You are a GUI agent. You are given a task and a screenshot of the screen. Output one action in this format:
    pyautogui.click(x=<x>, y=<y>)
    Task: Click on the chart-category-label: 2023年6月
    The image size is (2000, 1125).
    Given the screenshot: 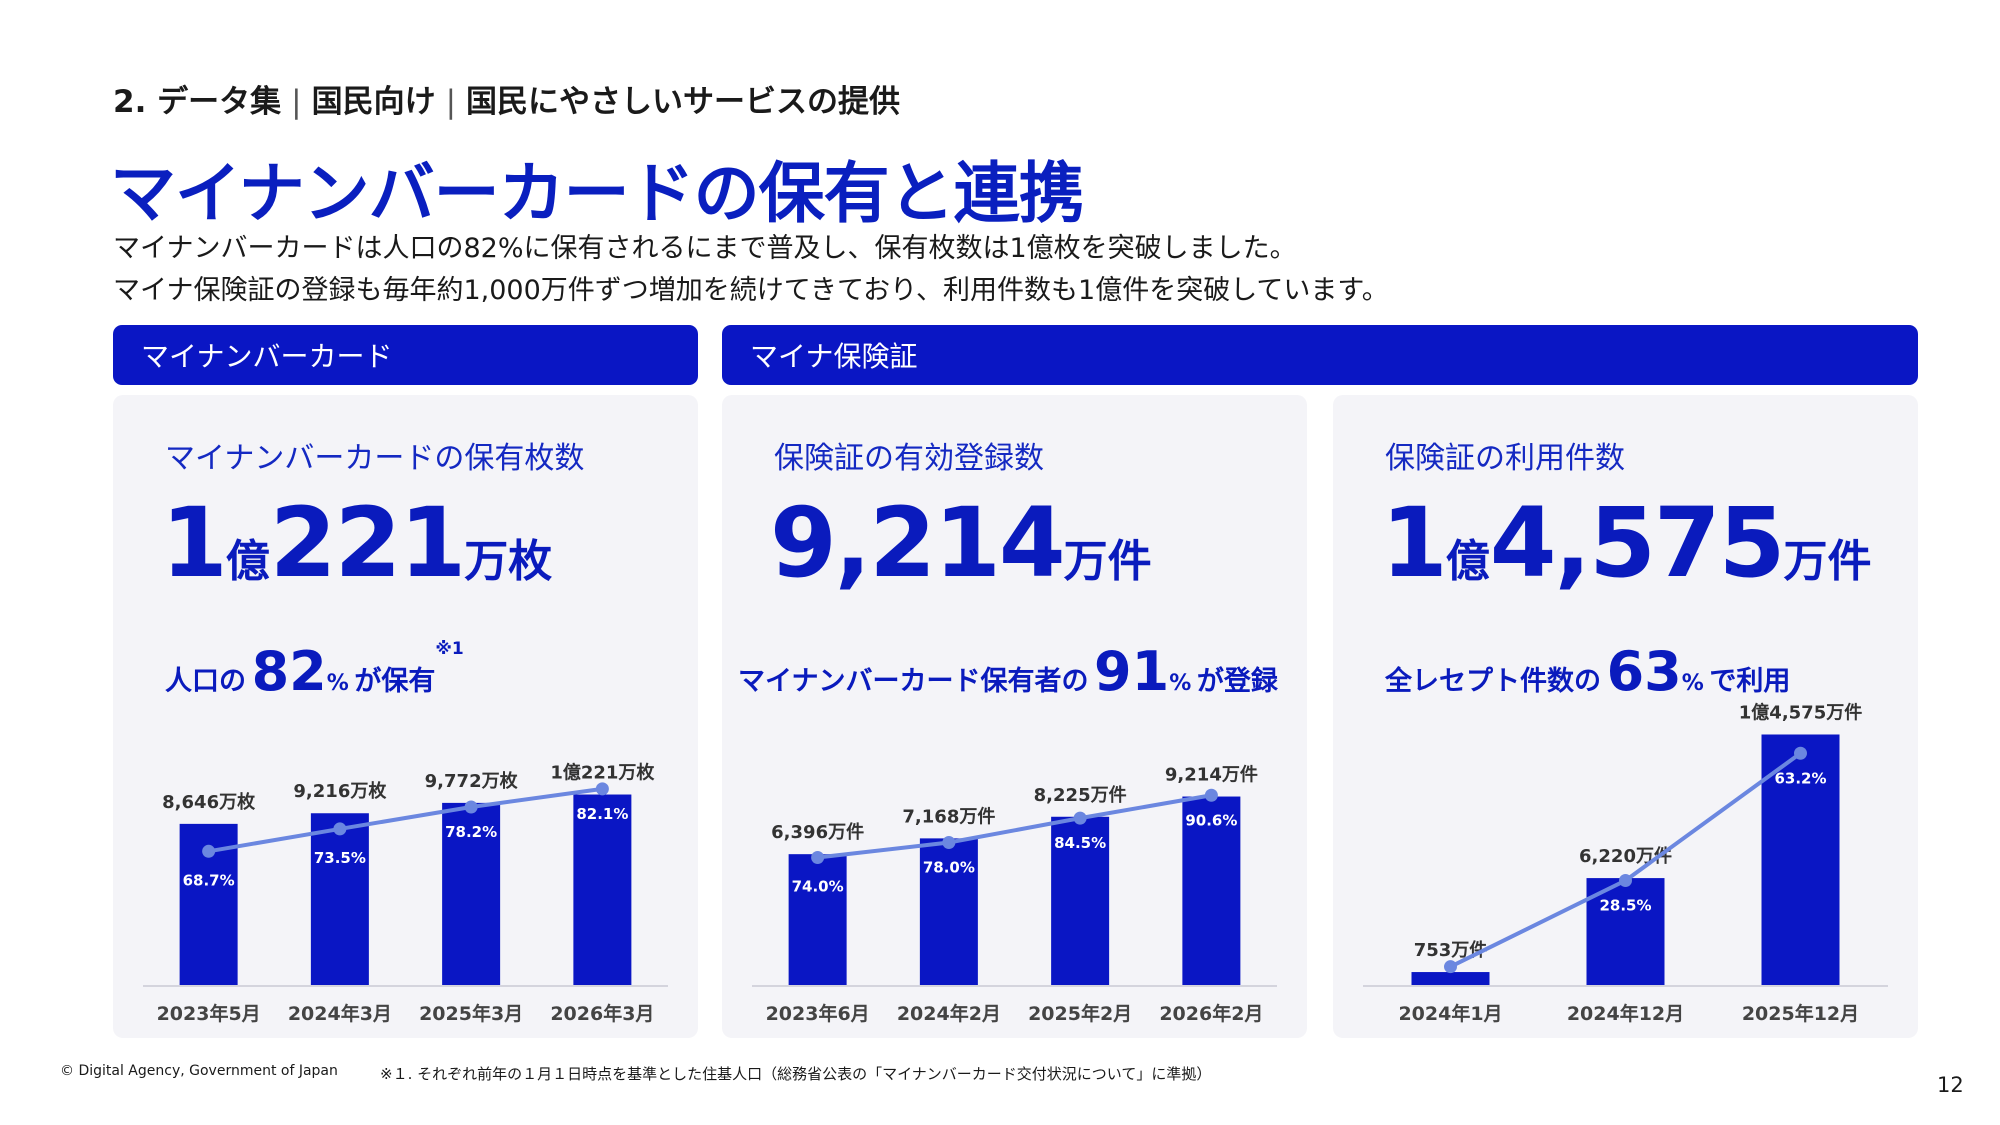 What is the action you would take?
    pyautogui.click(x=818, y=1013)
    